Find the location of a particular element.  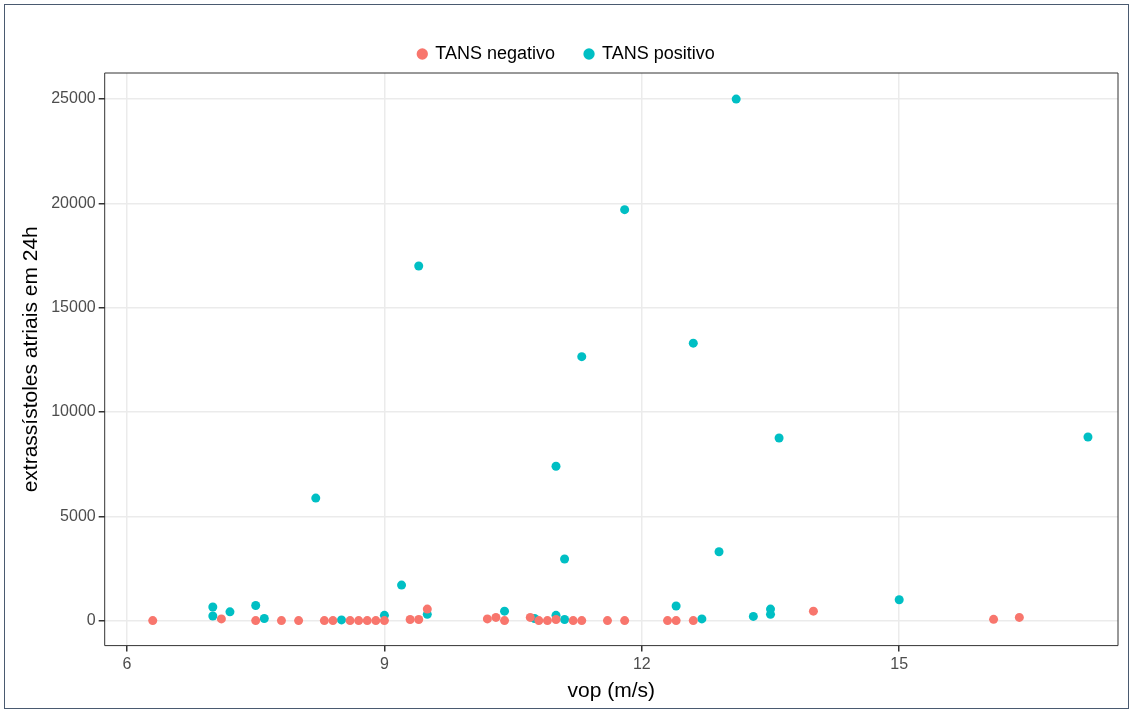

legend-label: TANS positivo is located at coordinates (658, 52).